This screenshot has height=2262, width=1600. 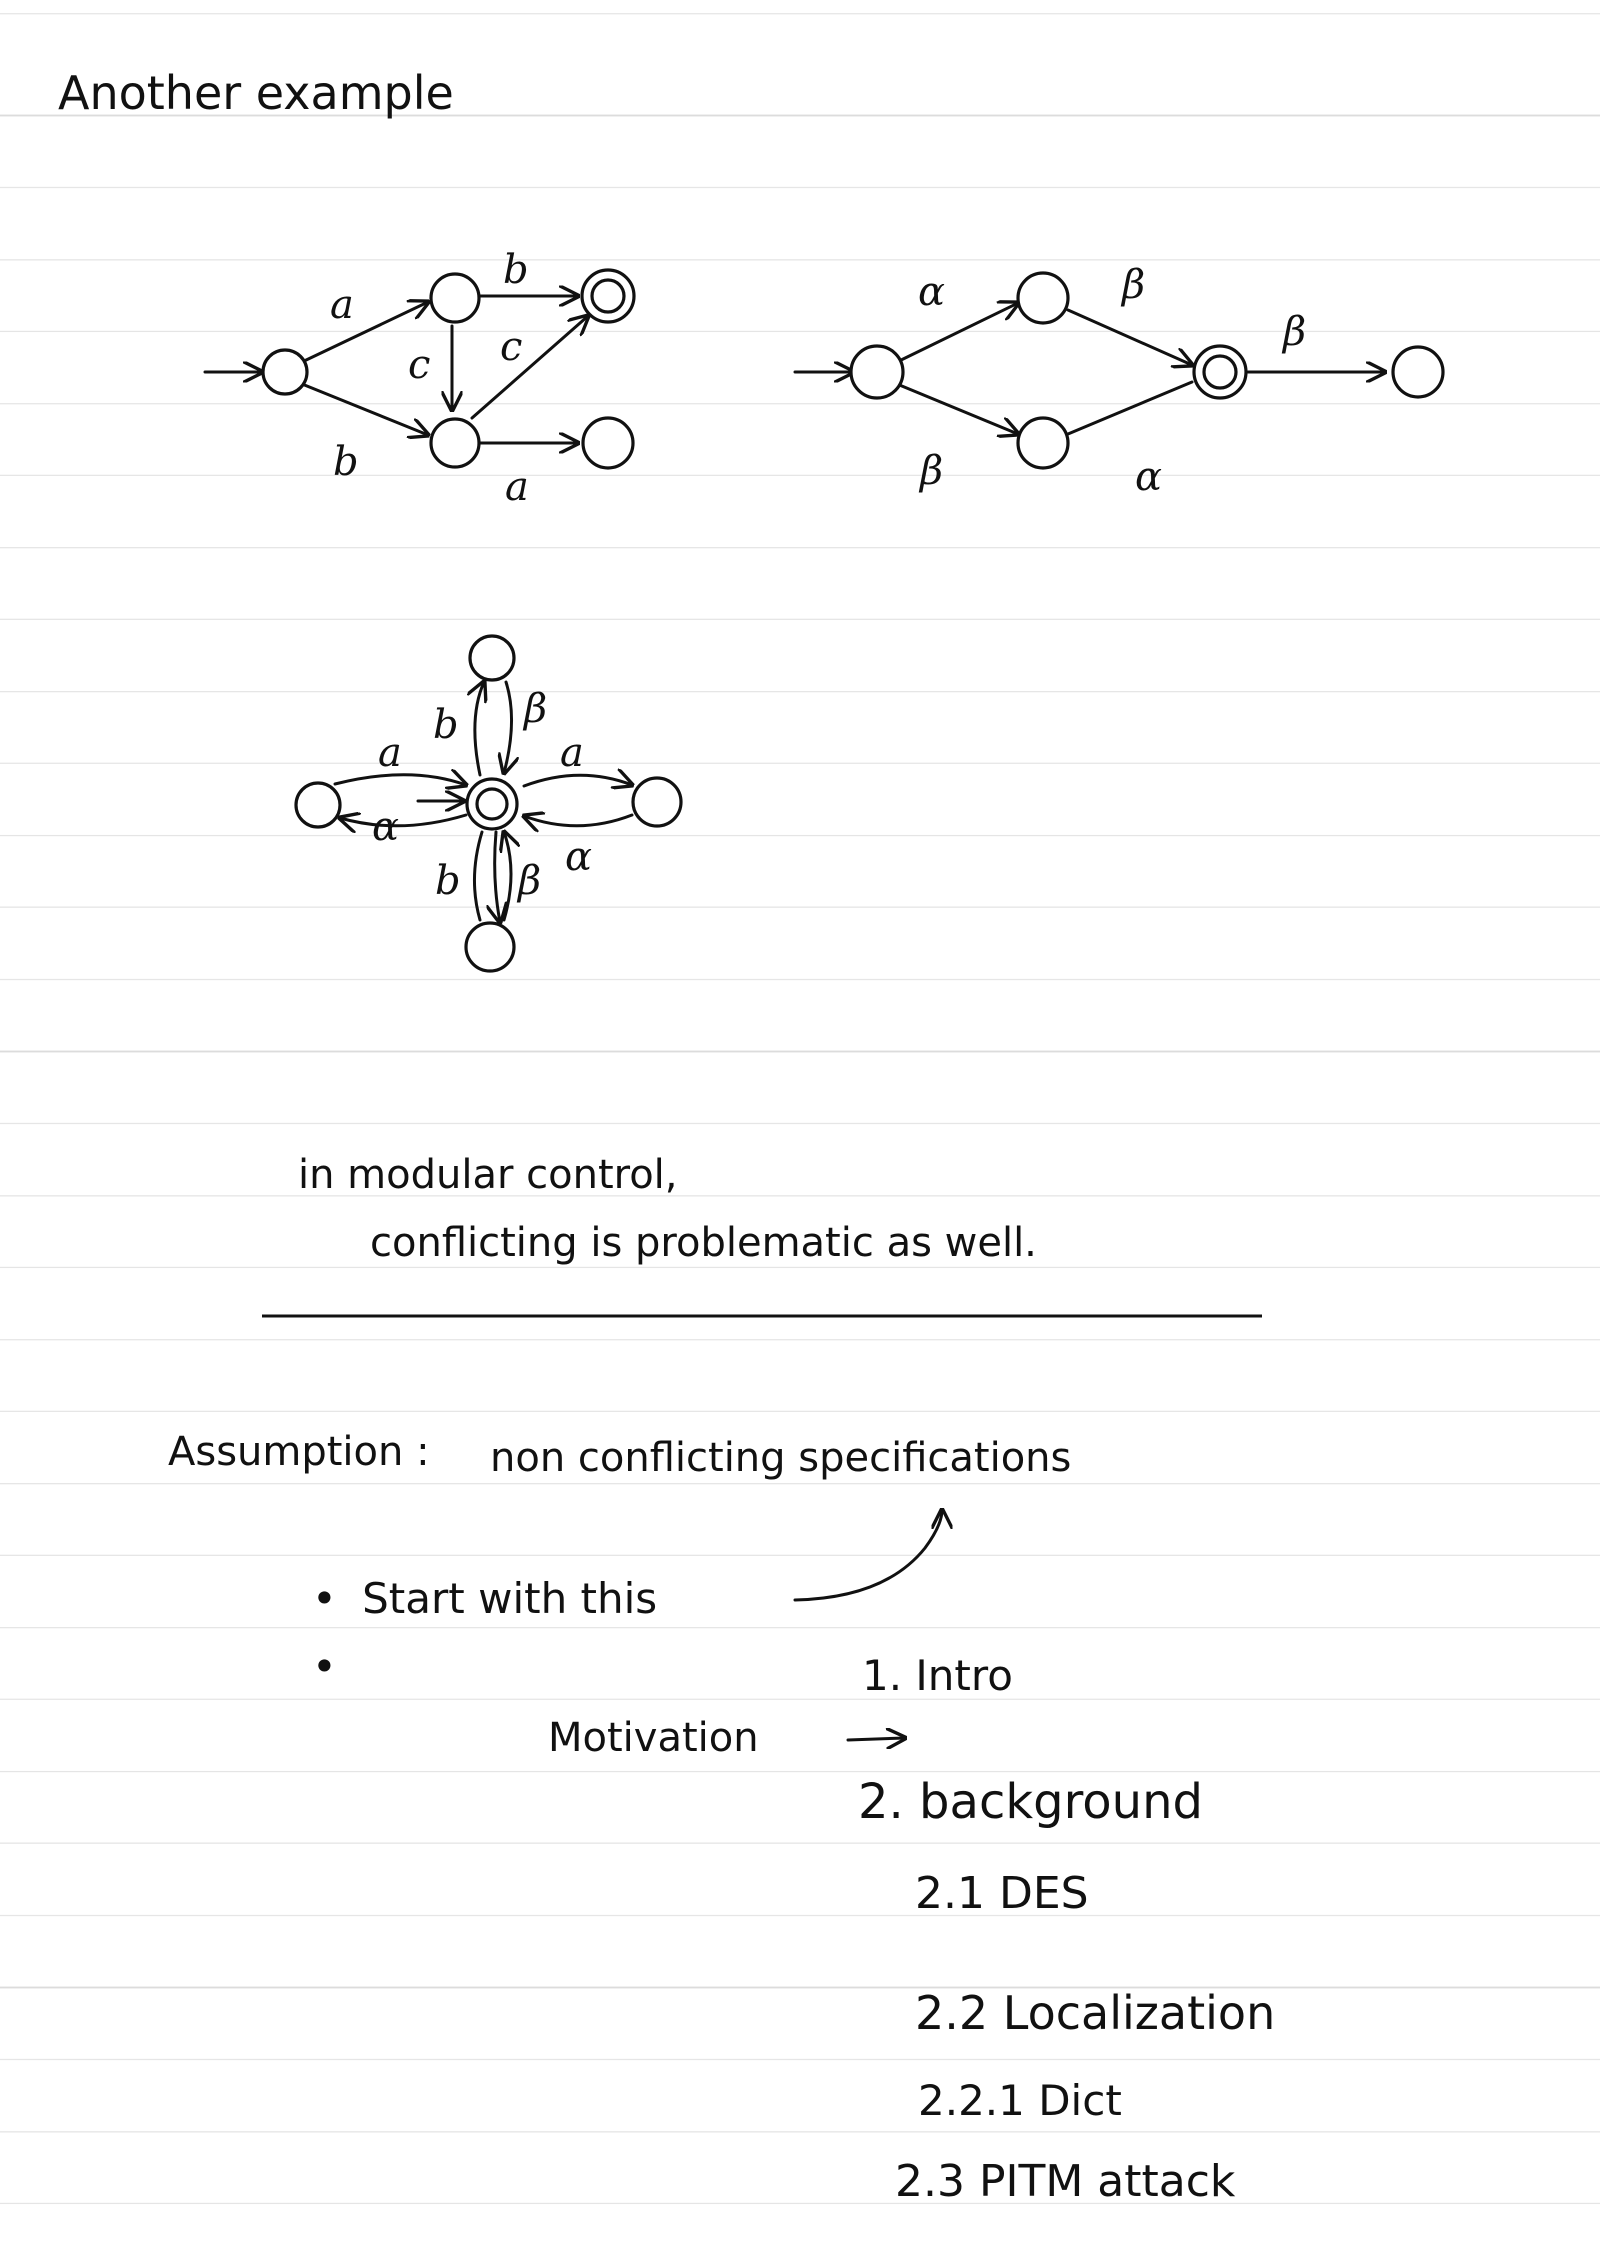 What do you see at coordinates (1020, 2100) in the screenshot?
I see `outline-item: 2.2.1 Dict` at bounding box center [1020, 2100].